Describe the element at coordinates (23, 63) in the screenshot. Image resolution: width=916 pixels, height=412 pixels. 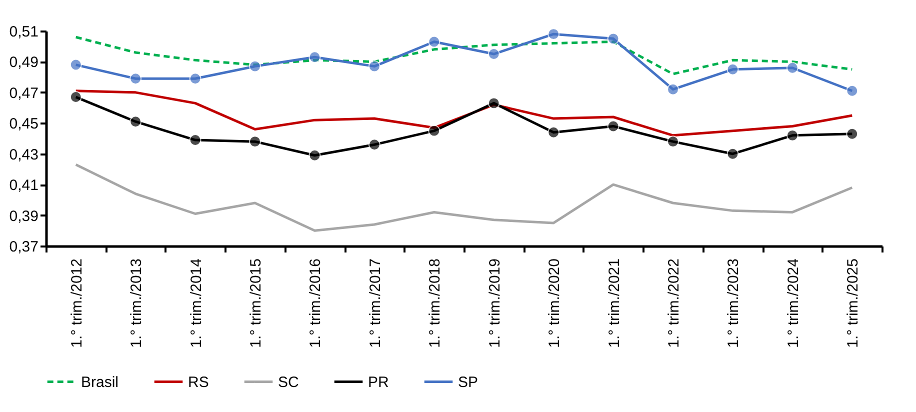
I see `y-tick-label: 0,49` at that location.